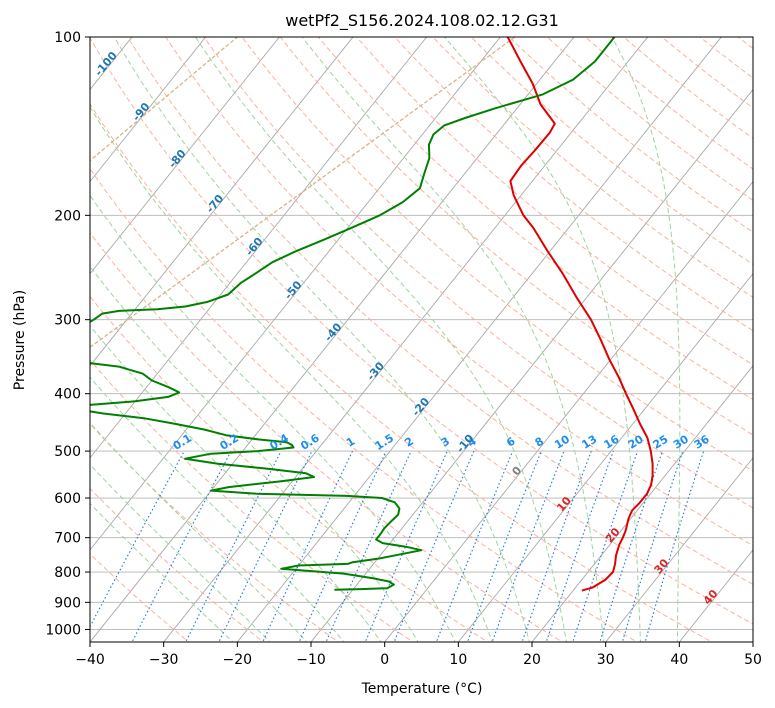 Image resolution: width=775 pixels, height=708 pixels. I want to click on y-tick-label: 700, so click(67, 539).